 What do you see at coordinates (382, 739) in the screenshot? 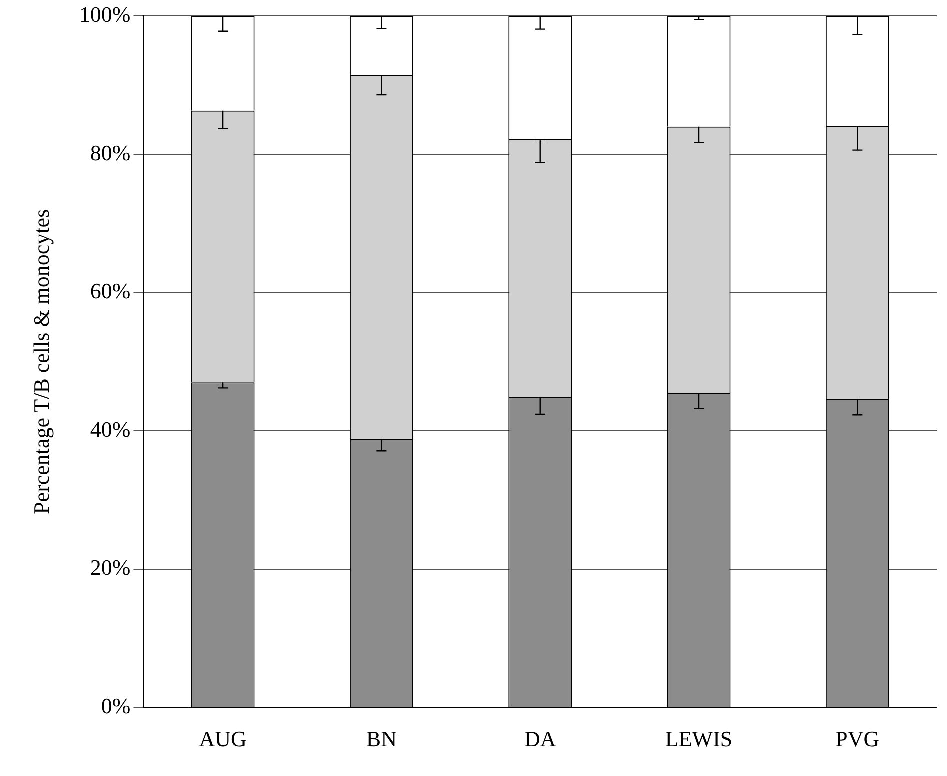
I see `x-tick-label: BN` at bounding box center [382, 739].